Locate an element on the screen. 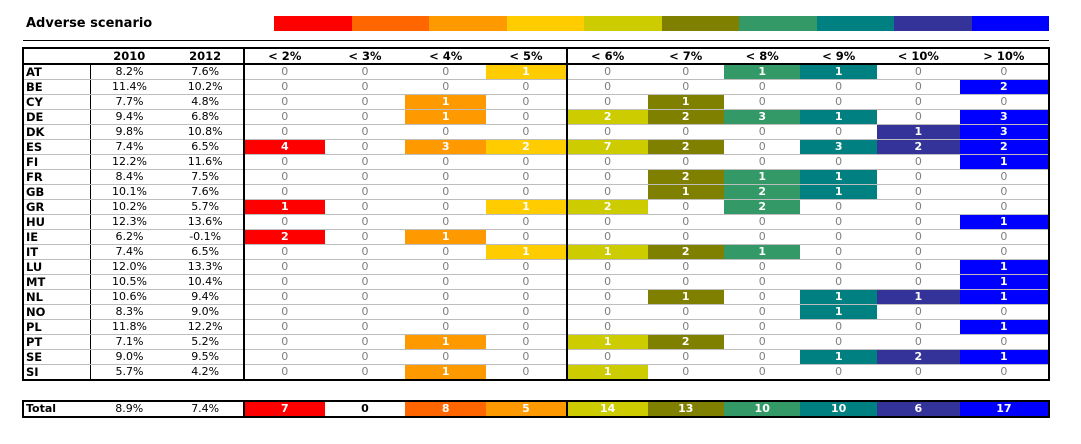 The width and height of the screenshot is (1081, 444). ratio-2012-cell: 12.2% is located at coordinates (206, 327).